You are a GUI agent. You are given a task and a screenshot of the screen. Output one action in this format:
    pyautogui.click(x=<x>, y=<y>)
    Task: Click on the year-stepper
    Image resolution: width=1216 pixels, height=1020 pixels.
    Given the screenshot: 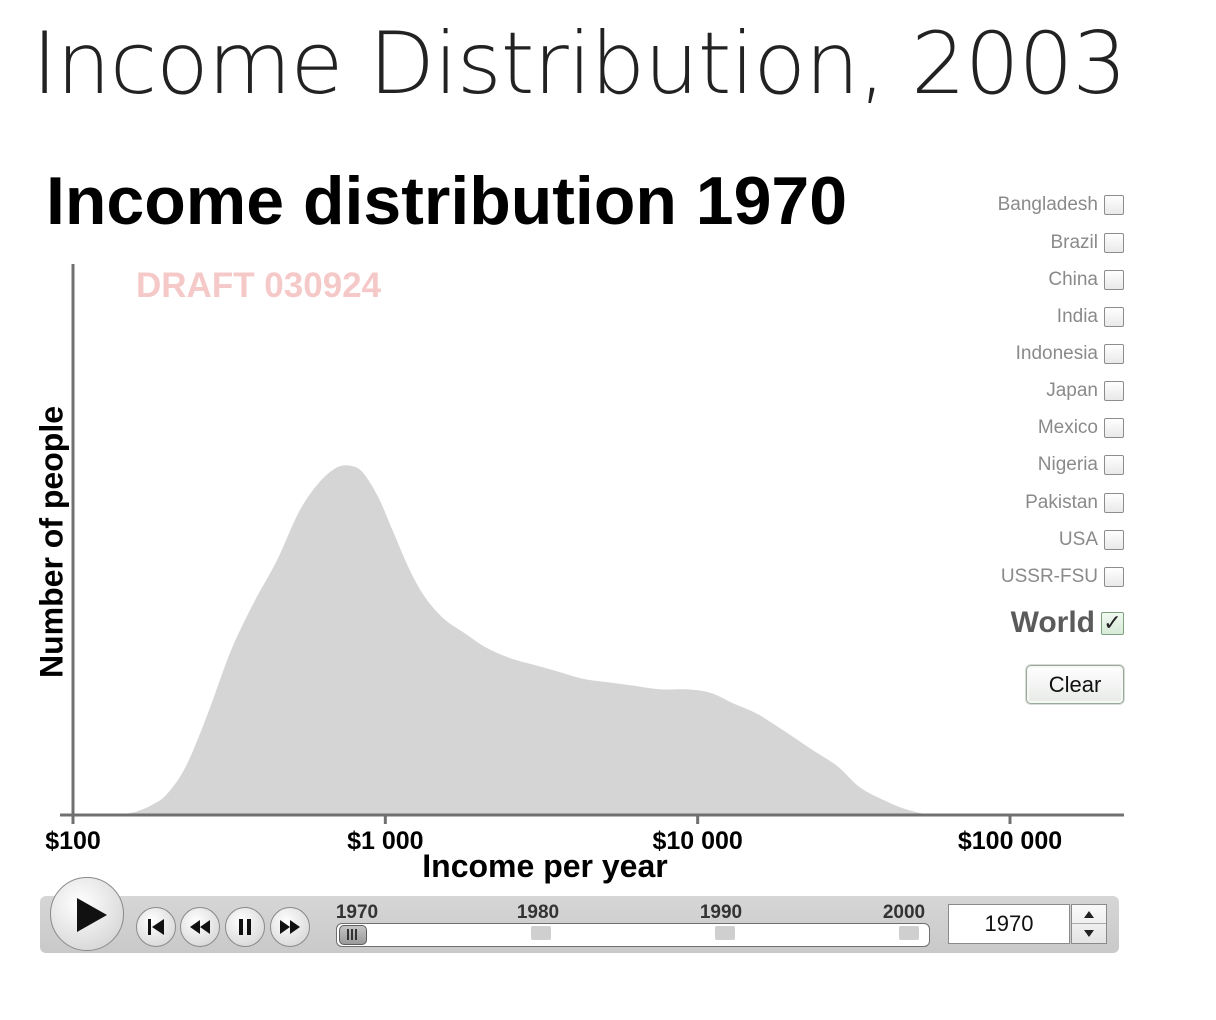 What is the action you would take?
    pyautogui.click(x=1089, y=924)
    